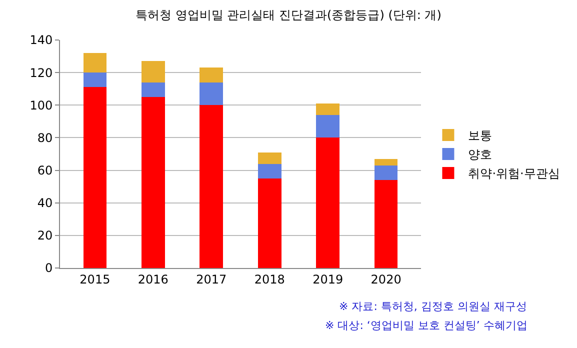 This screenshot has width=577, height=348. Describe the element at coordinates (45, 170) in the screenshot. I see `y-tick-label: 60` at that location.